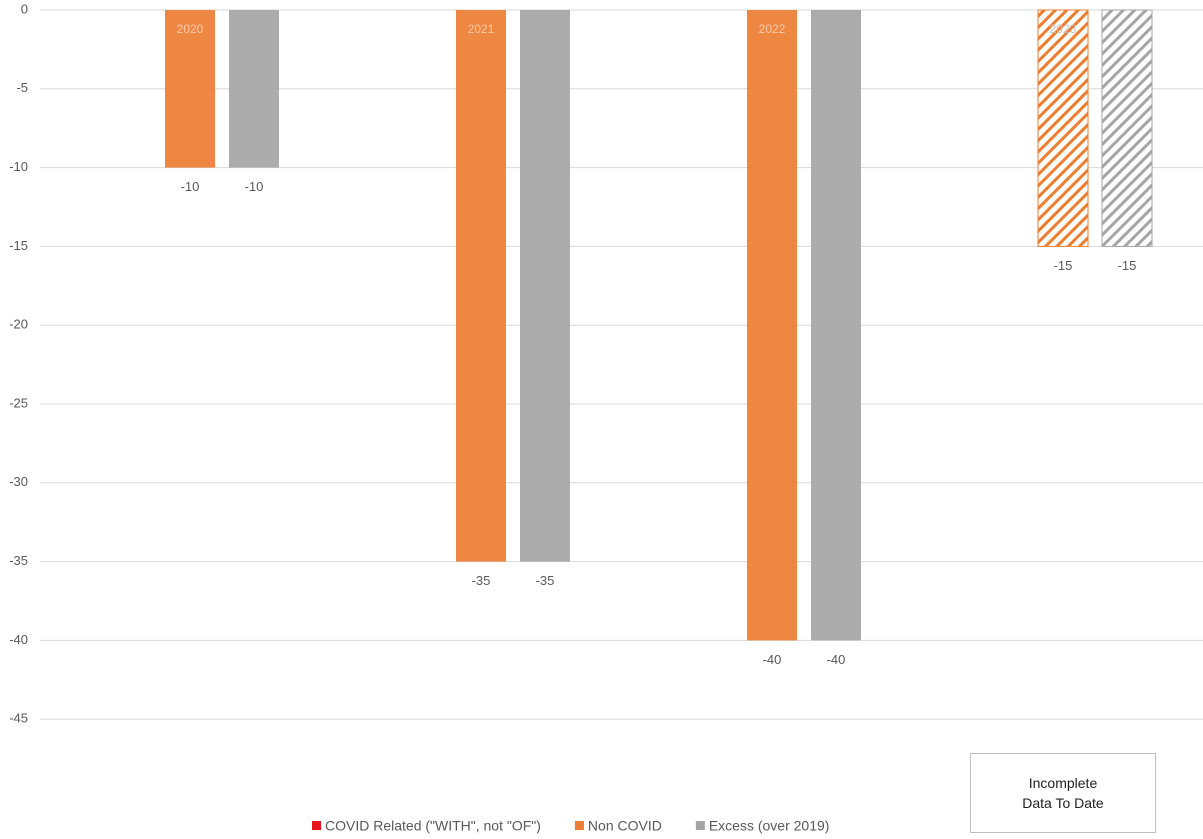 The height and width of the screenshot is (839, 1203). What do you see at coordinates (18, 718) in the screenshot?
I see `y-tick-label: -45` at bounding box center [18, 718].